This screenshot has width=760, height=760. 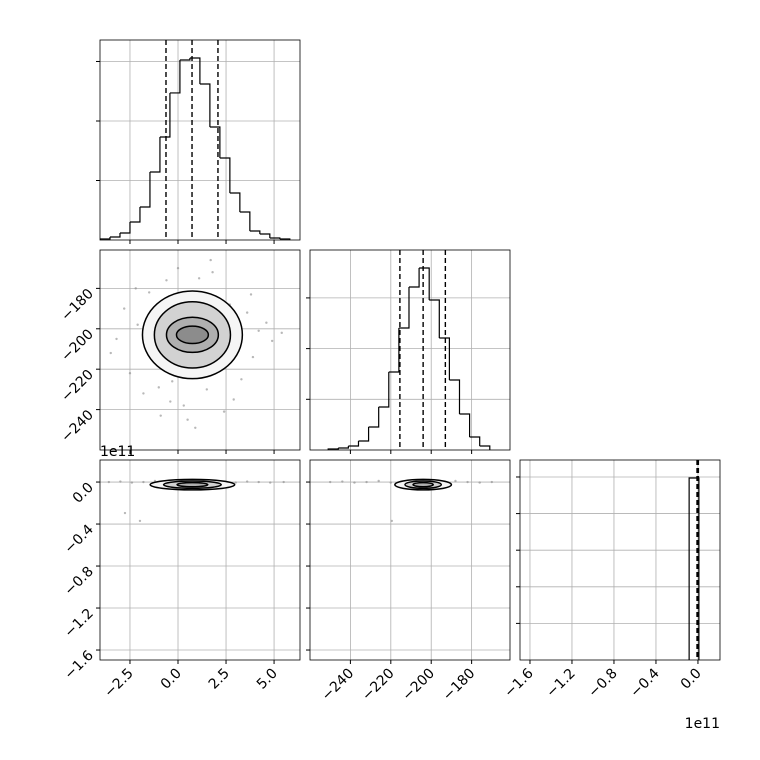 What do you see at coordinates (77, 386) in the screenshot?
I see `y-tick-label: −220` at bounding box center [77, 386].